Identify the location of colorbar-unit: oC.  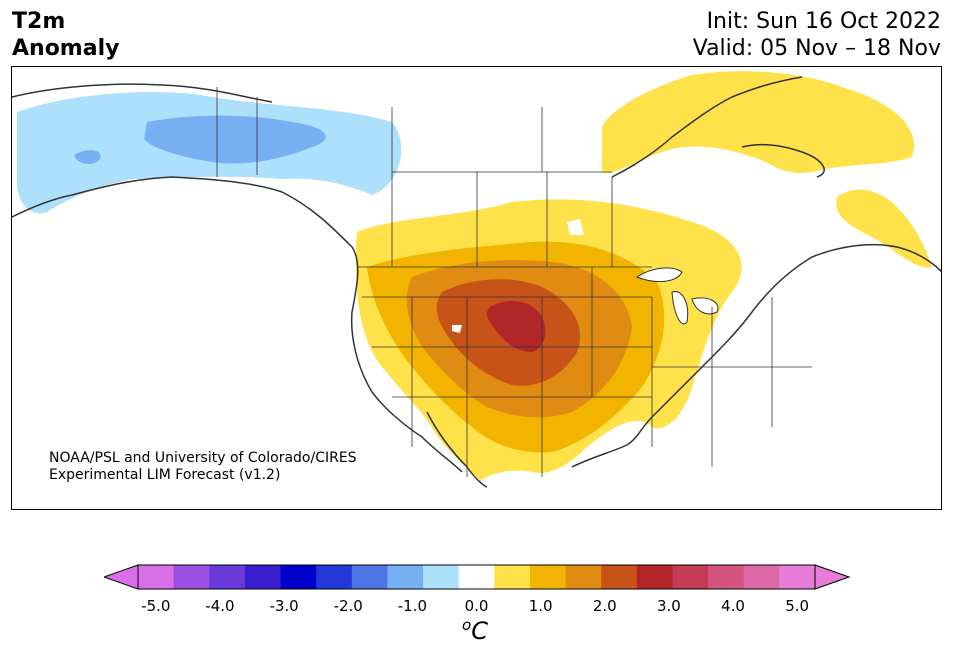
(475, 630).